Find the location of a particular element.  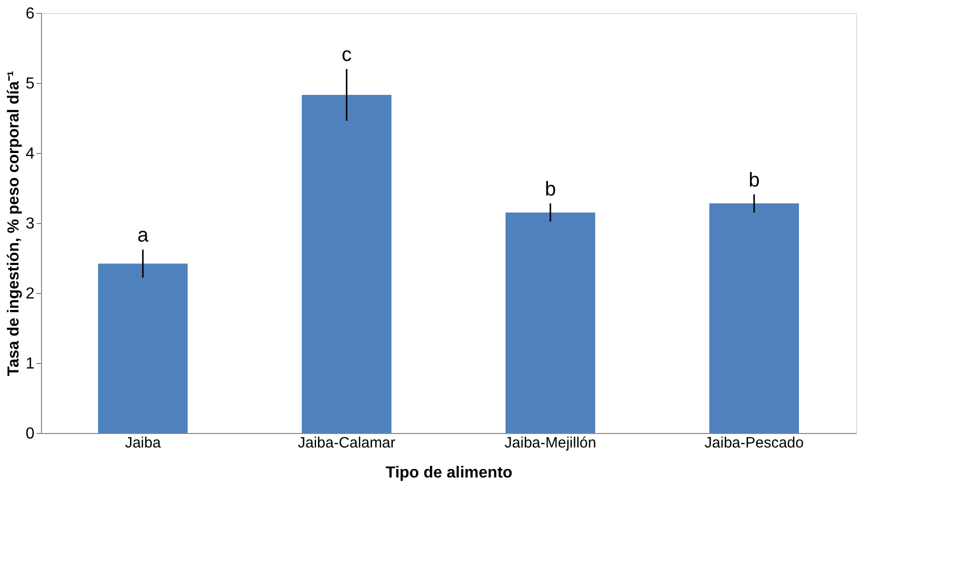

x-tick-label: Jaiba is located at coordinates (143, 443).